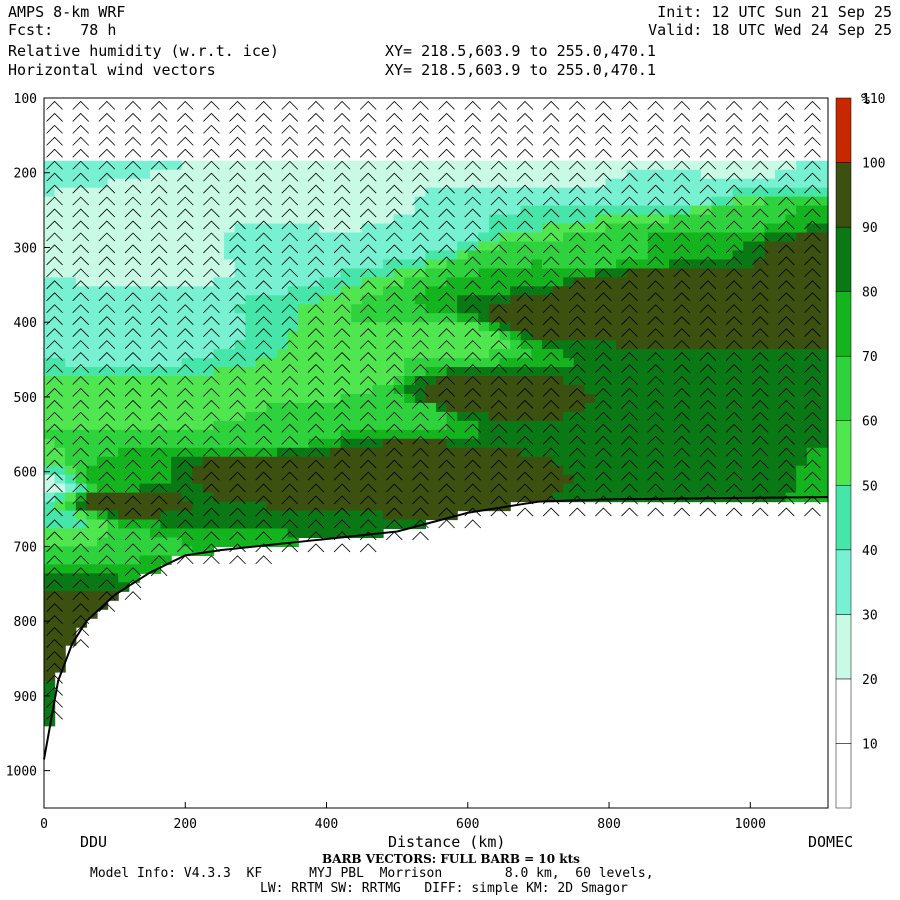 Image resolution: width=900 pixels, height=900 pixels. I want to click on colorbar-swatch, so click(843, 130).